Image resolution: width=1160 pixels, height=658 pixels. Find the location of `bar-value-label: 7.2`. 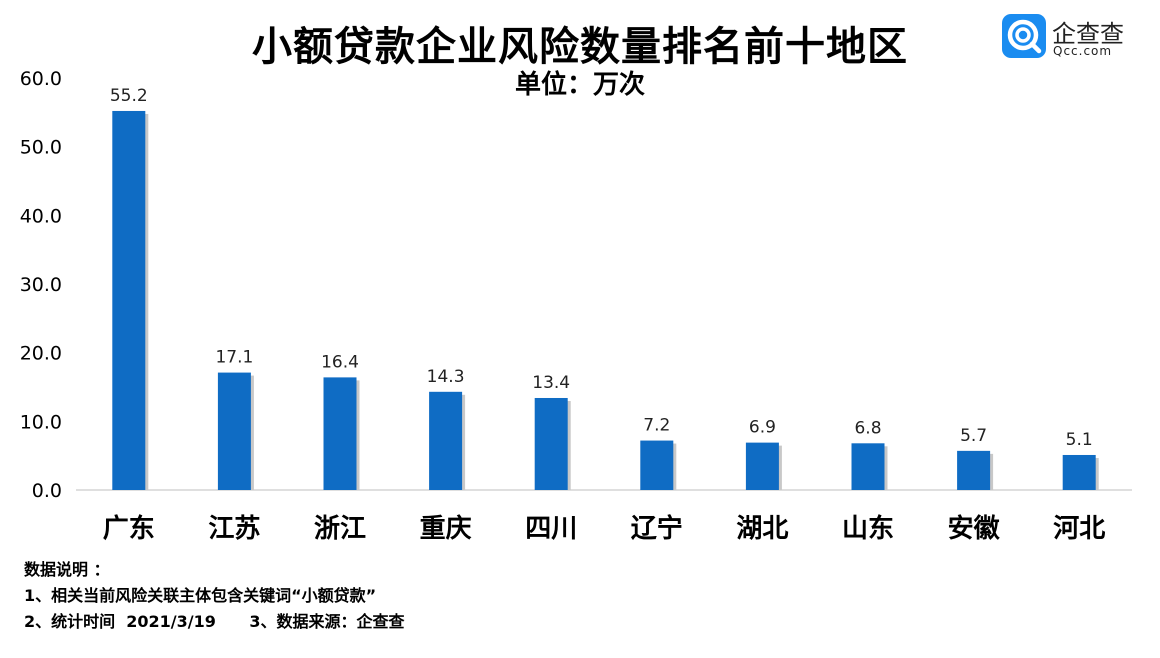

bar-value-label: 7.2 is located at coordinates (656, 426).